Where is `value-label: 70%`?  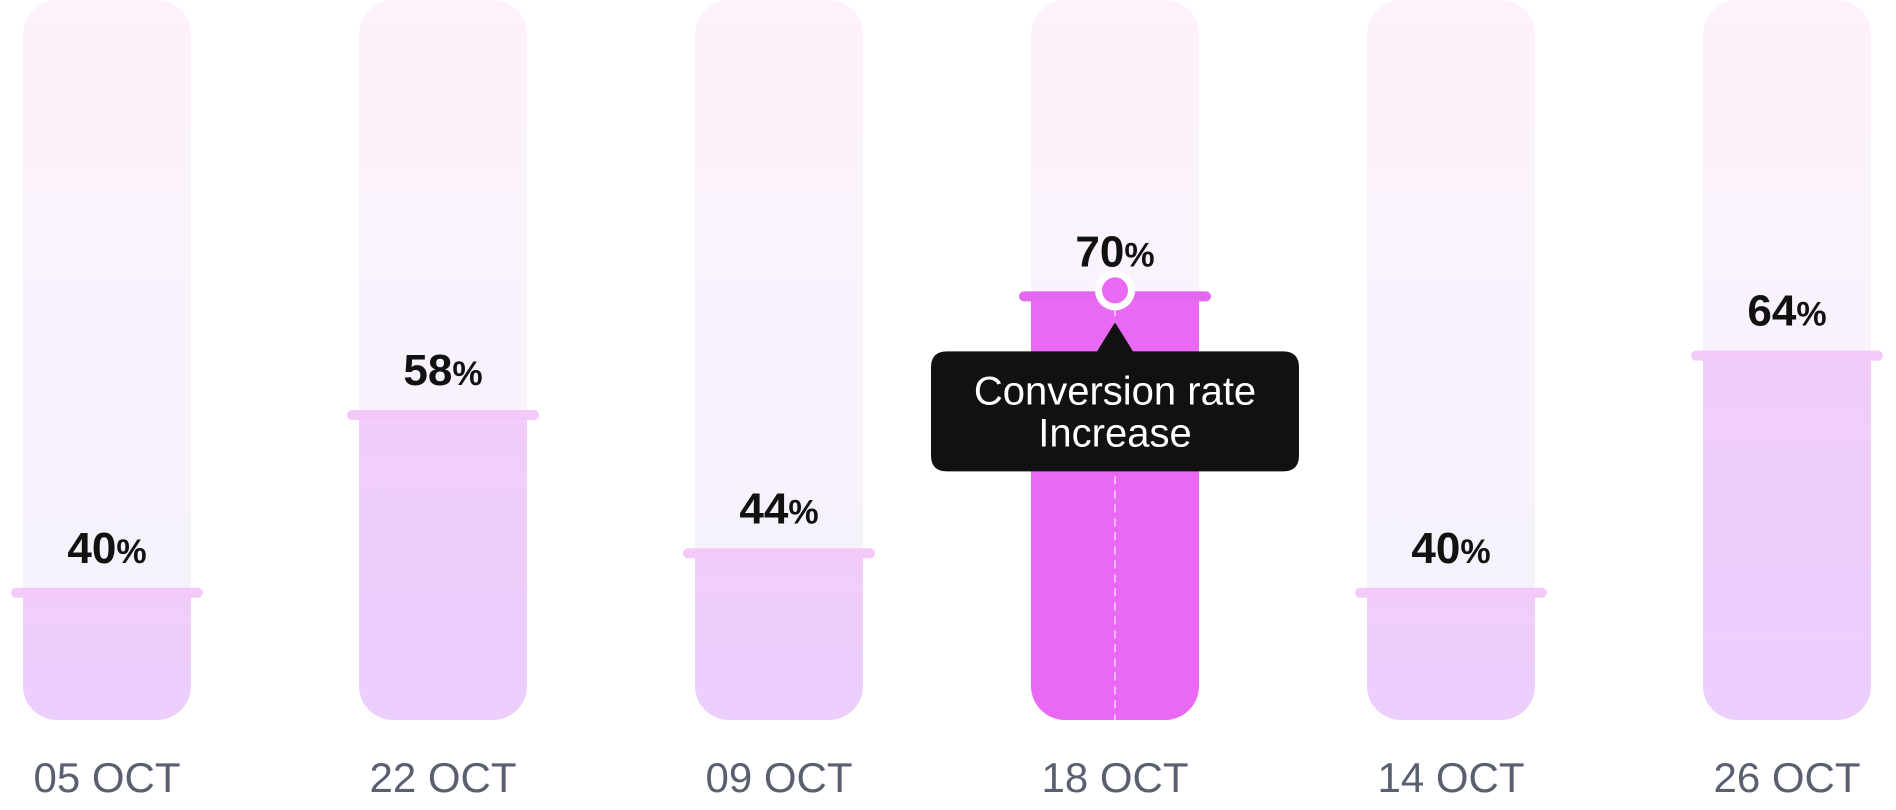 value-label: 70% is located at coordinates (1114, 251).